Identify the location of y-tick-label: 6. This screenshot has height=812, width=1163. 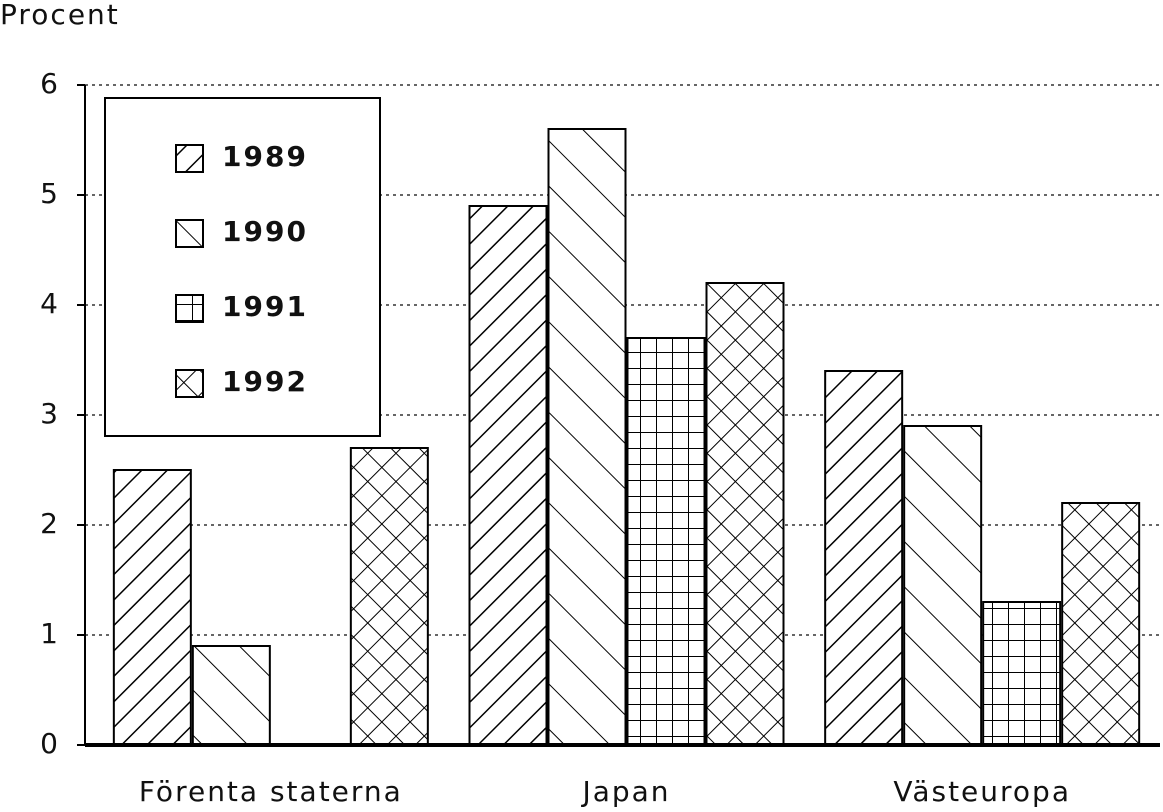
(50, 83).